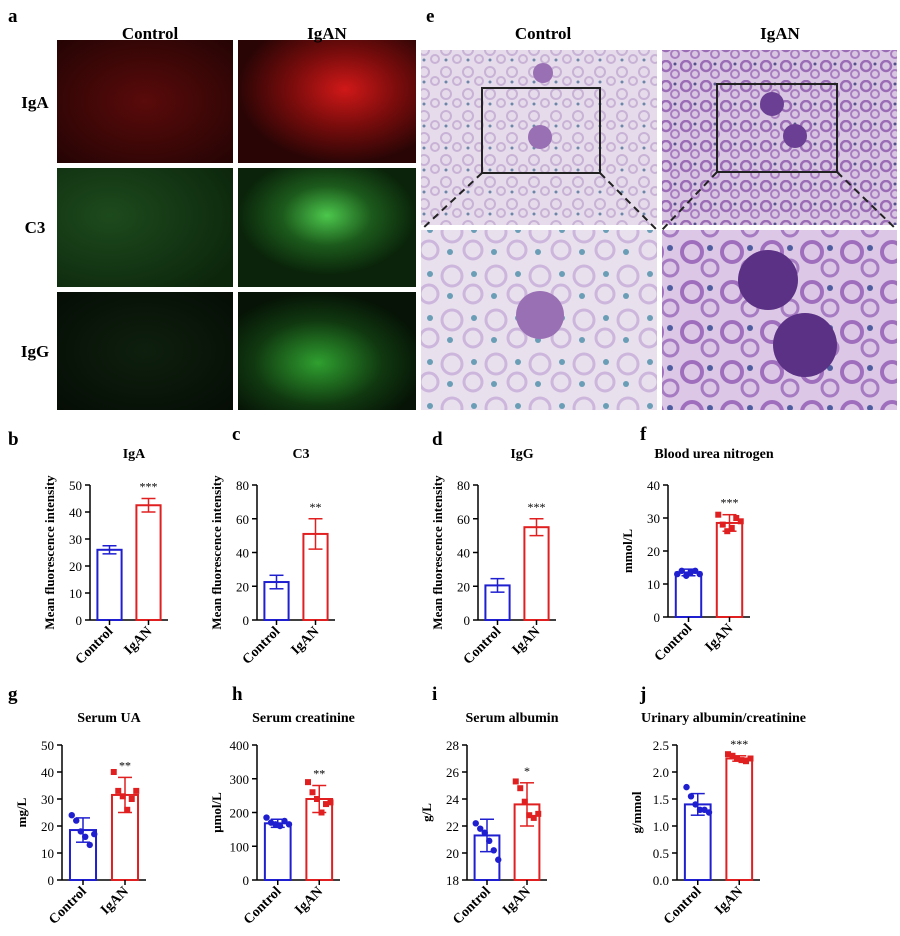  Describe the element at coordinates (643, 434) in the screenshot. I see `panel-letter: f` at that location.